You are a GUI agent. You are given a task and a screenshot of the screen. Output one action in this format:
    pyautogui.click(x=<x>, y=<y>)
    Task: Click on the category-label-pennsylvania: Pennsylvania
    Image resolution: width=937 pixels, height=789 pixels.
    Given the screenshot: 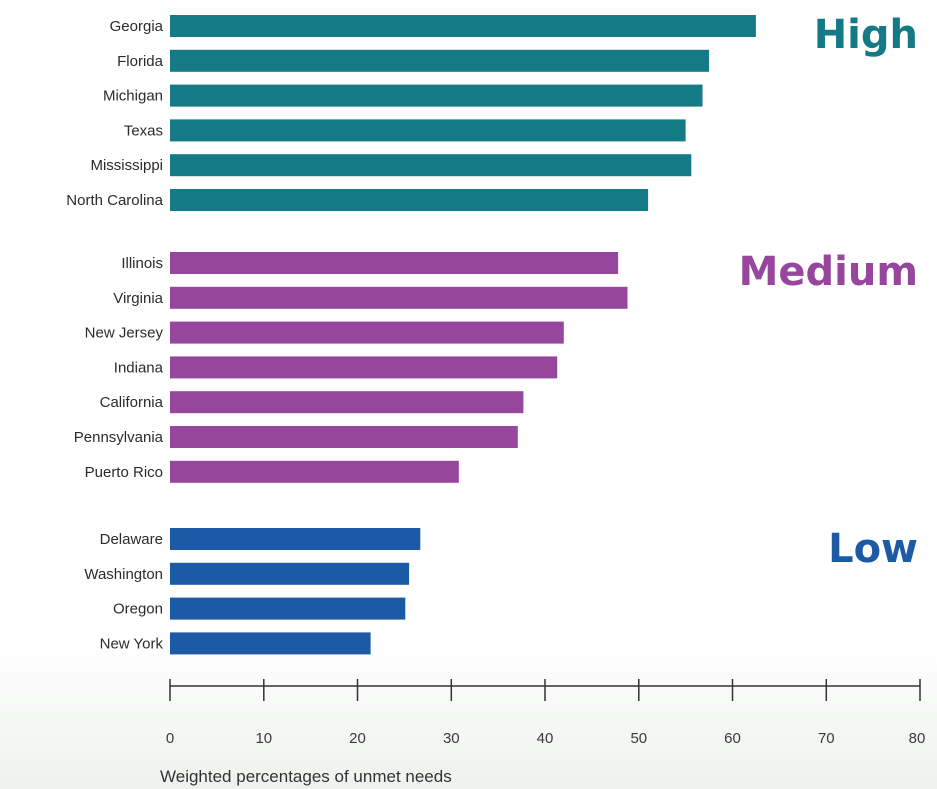 What is the action you would take?
    pyautogui.click(x=119, y=437)
    